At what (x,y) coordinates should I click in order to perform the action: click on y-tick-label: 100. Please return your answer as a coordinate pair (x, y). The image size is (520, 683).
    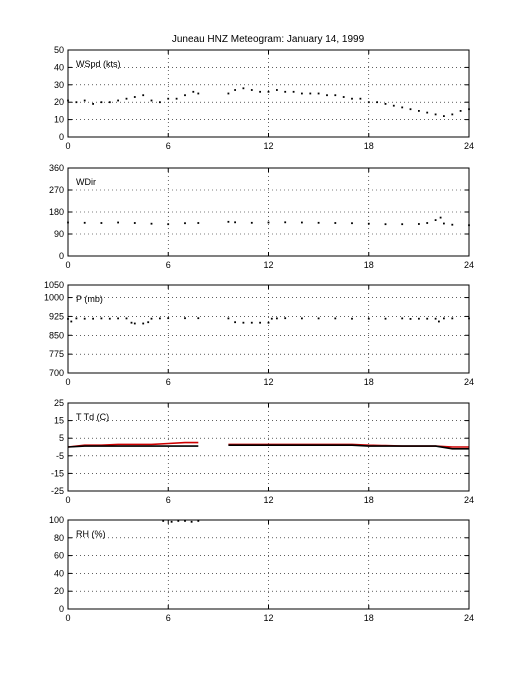
    Looking at the image, I should click on (56, 520).